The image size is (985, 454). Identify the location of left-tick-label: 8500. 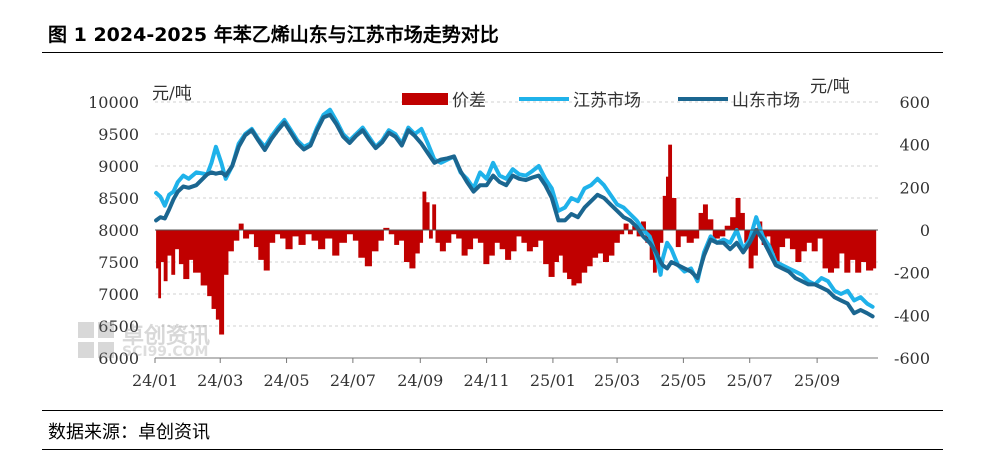
(118, 198).